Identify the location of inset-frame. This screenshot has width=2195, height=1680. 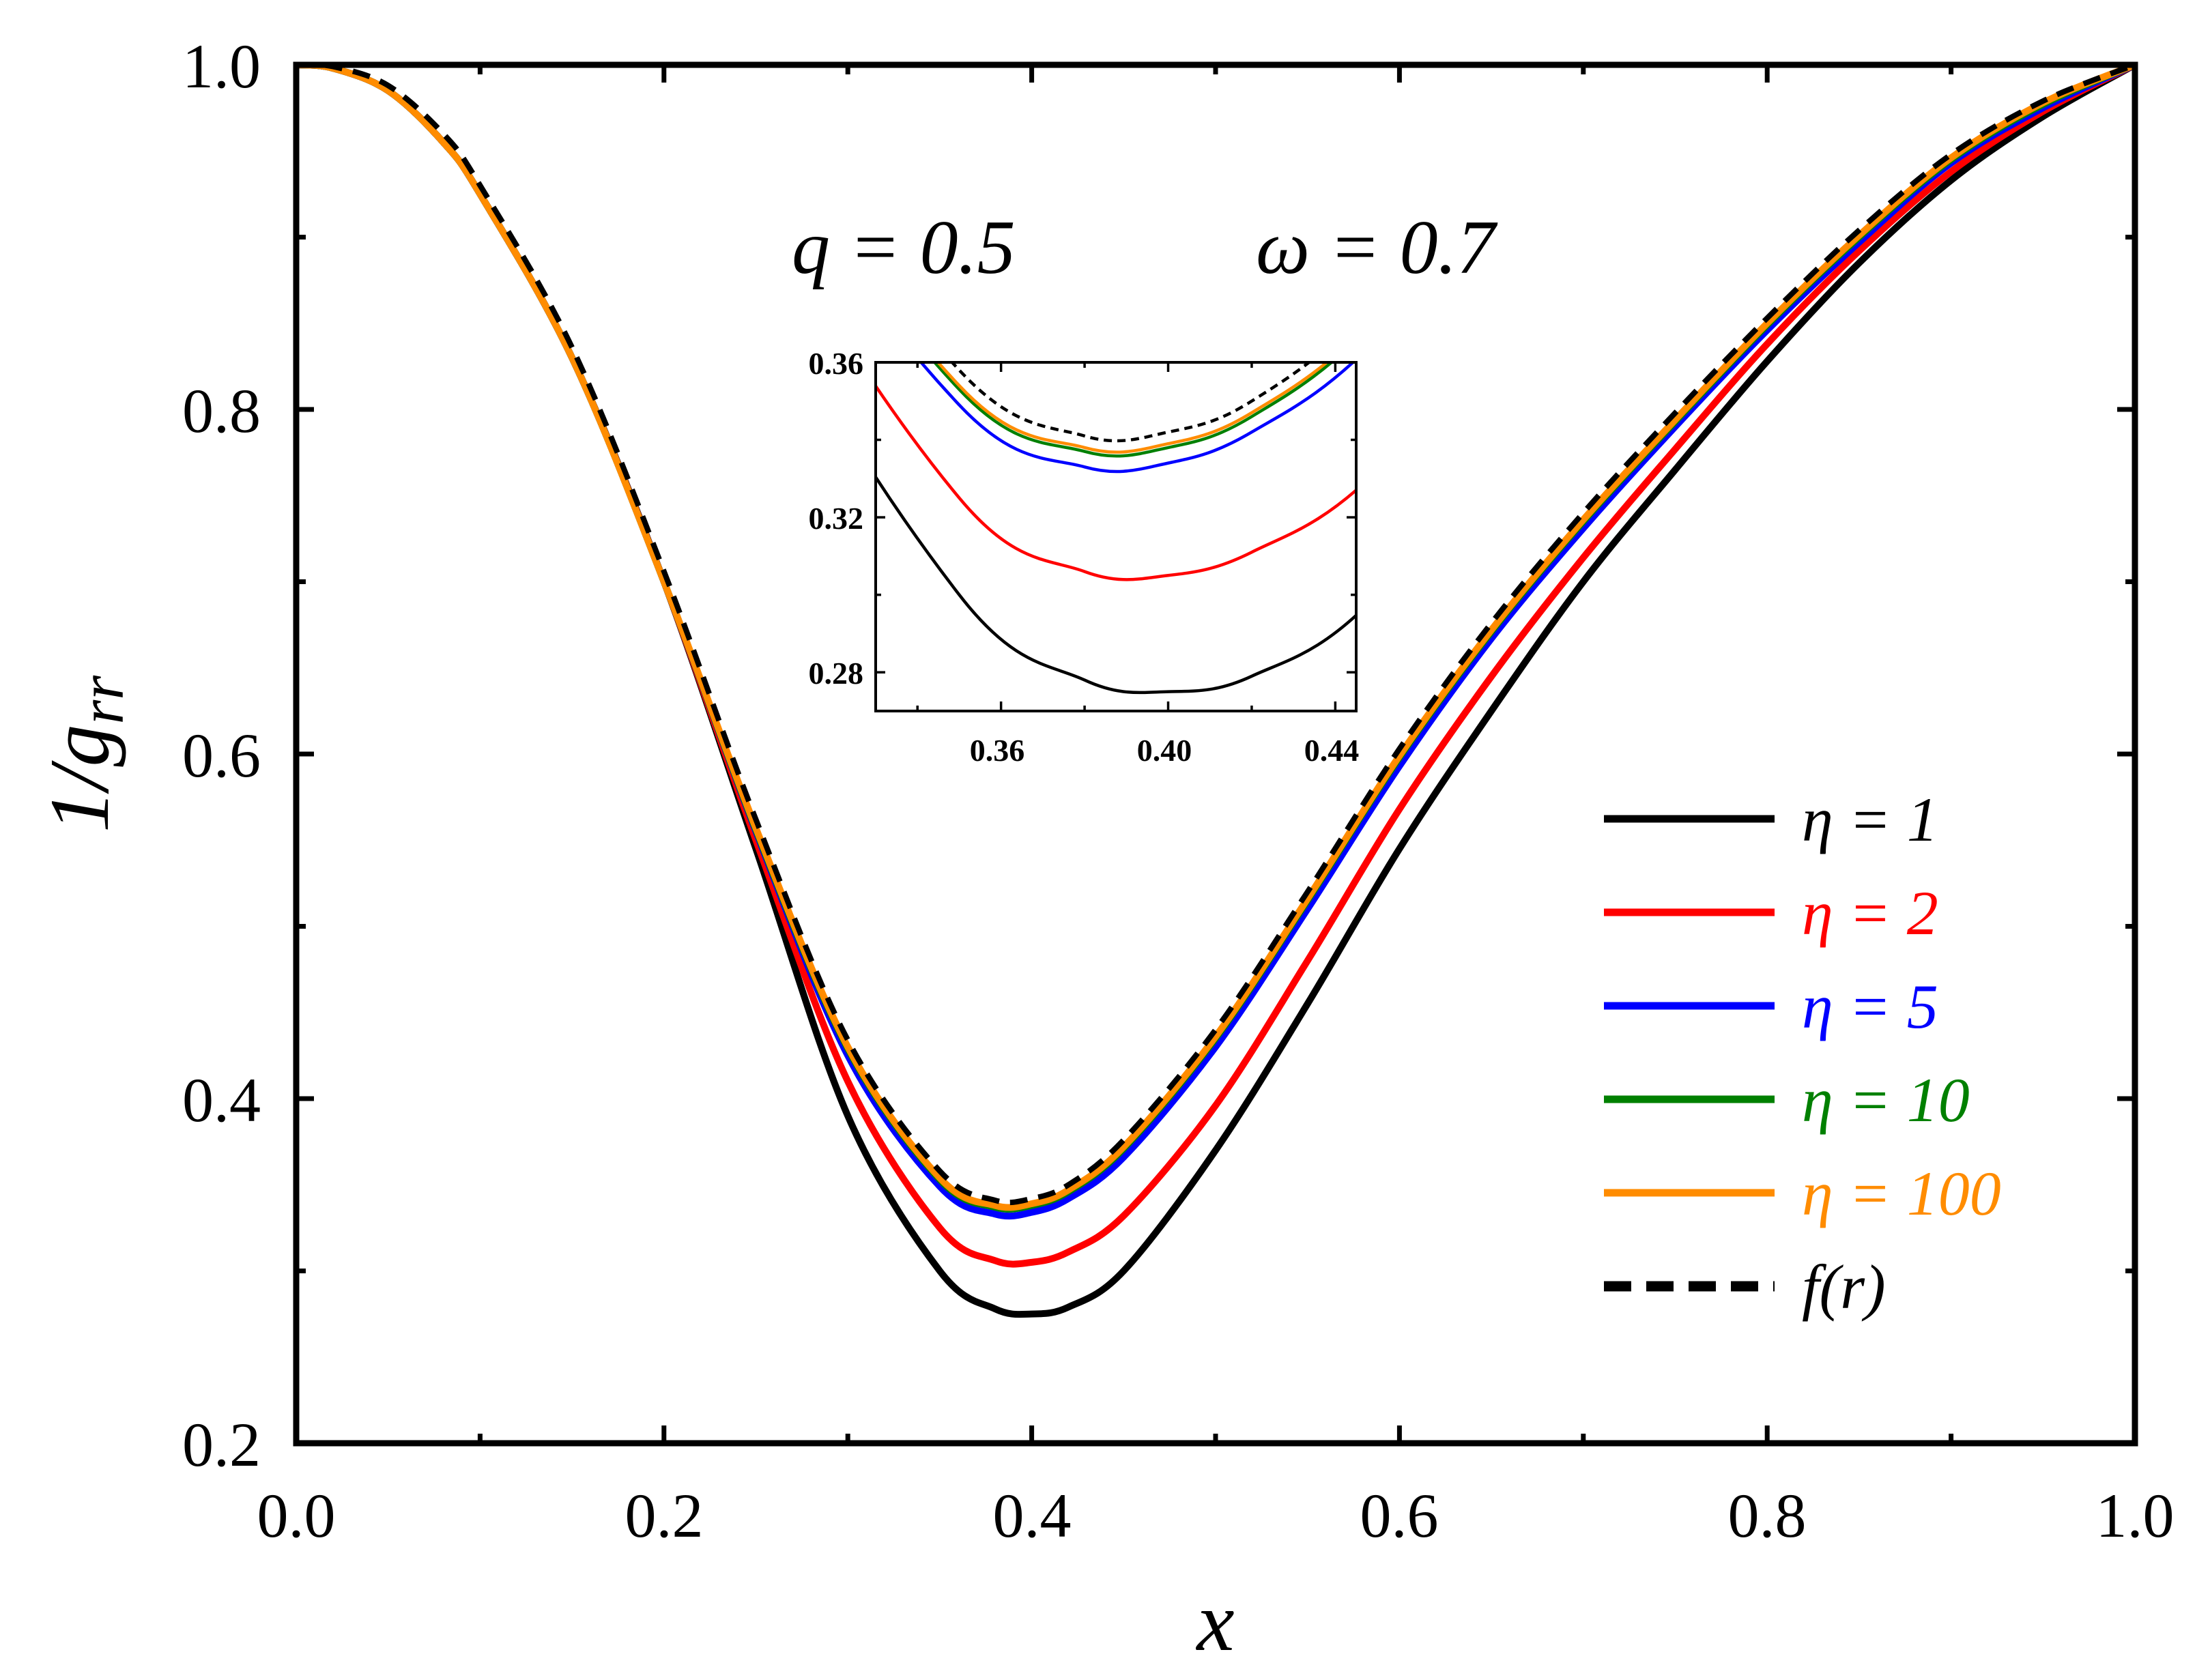
(1116, 536).